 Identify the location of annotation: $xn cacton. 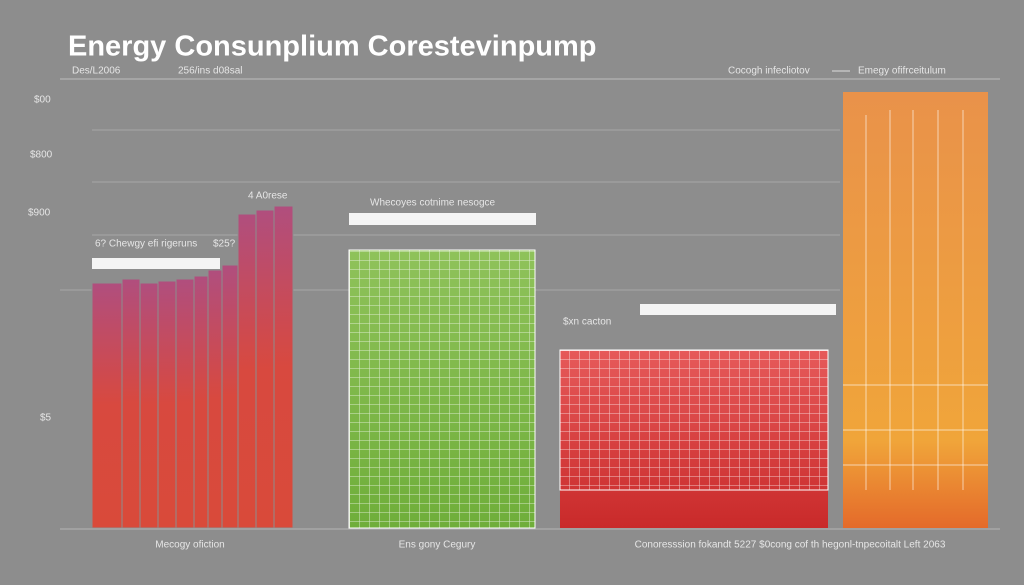
(587, 322).